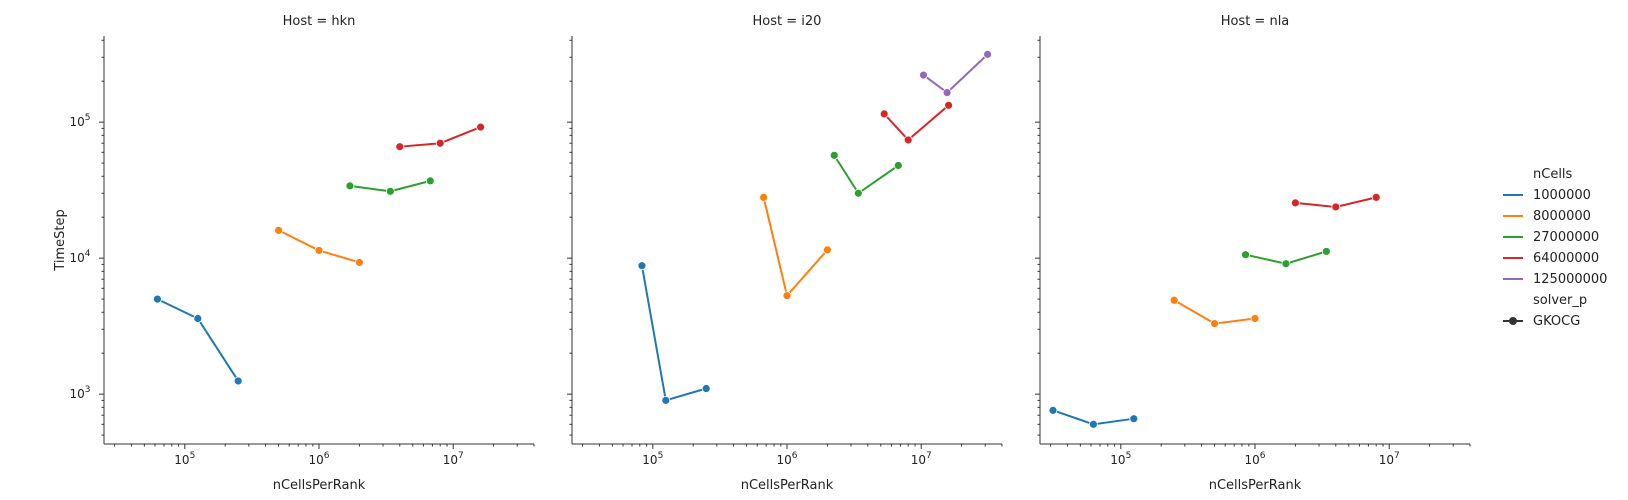 The height and width of the screenshot is (500, 1628). I want to click on legend-label: 8000000, so click(1562, 216).